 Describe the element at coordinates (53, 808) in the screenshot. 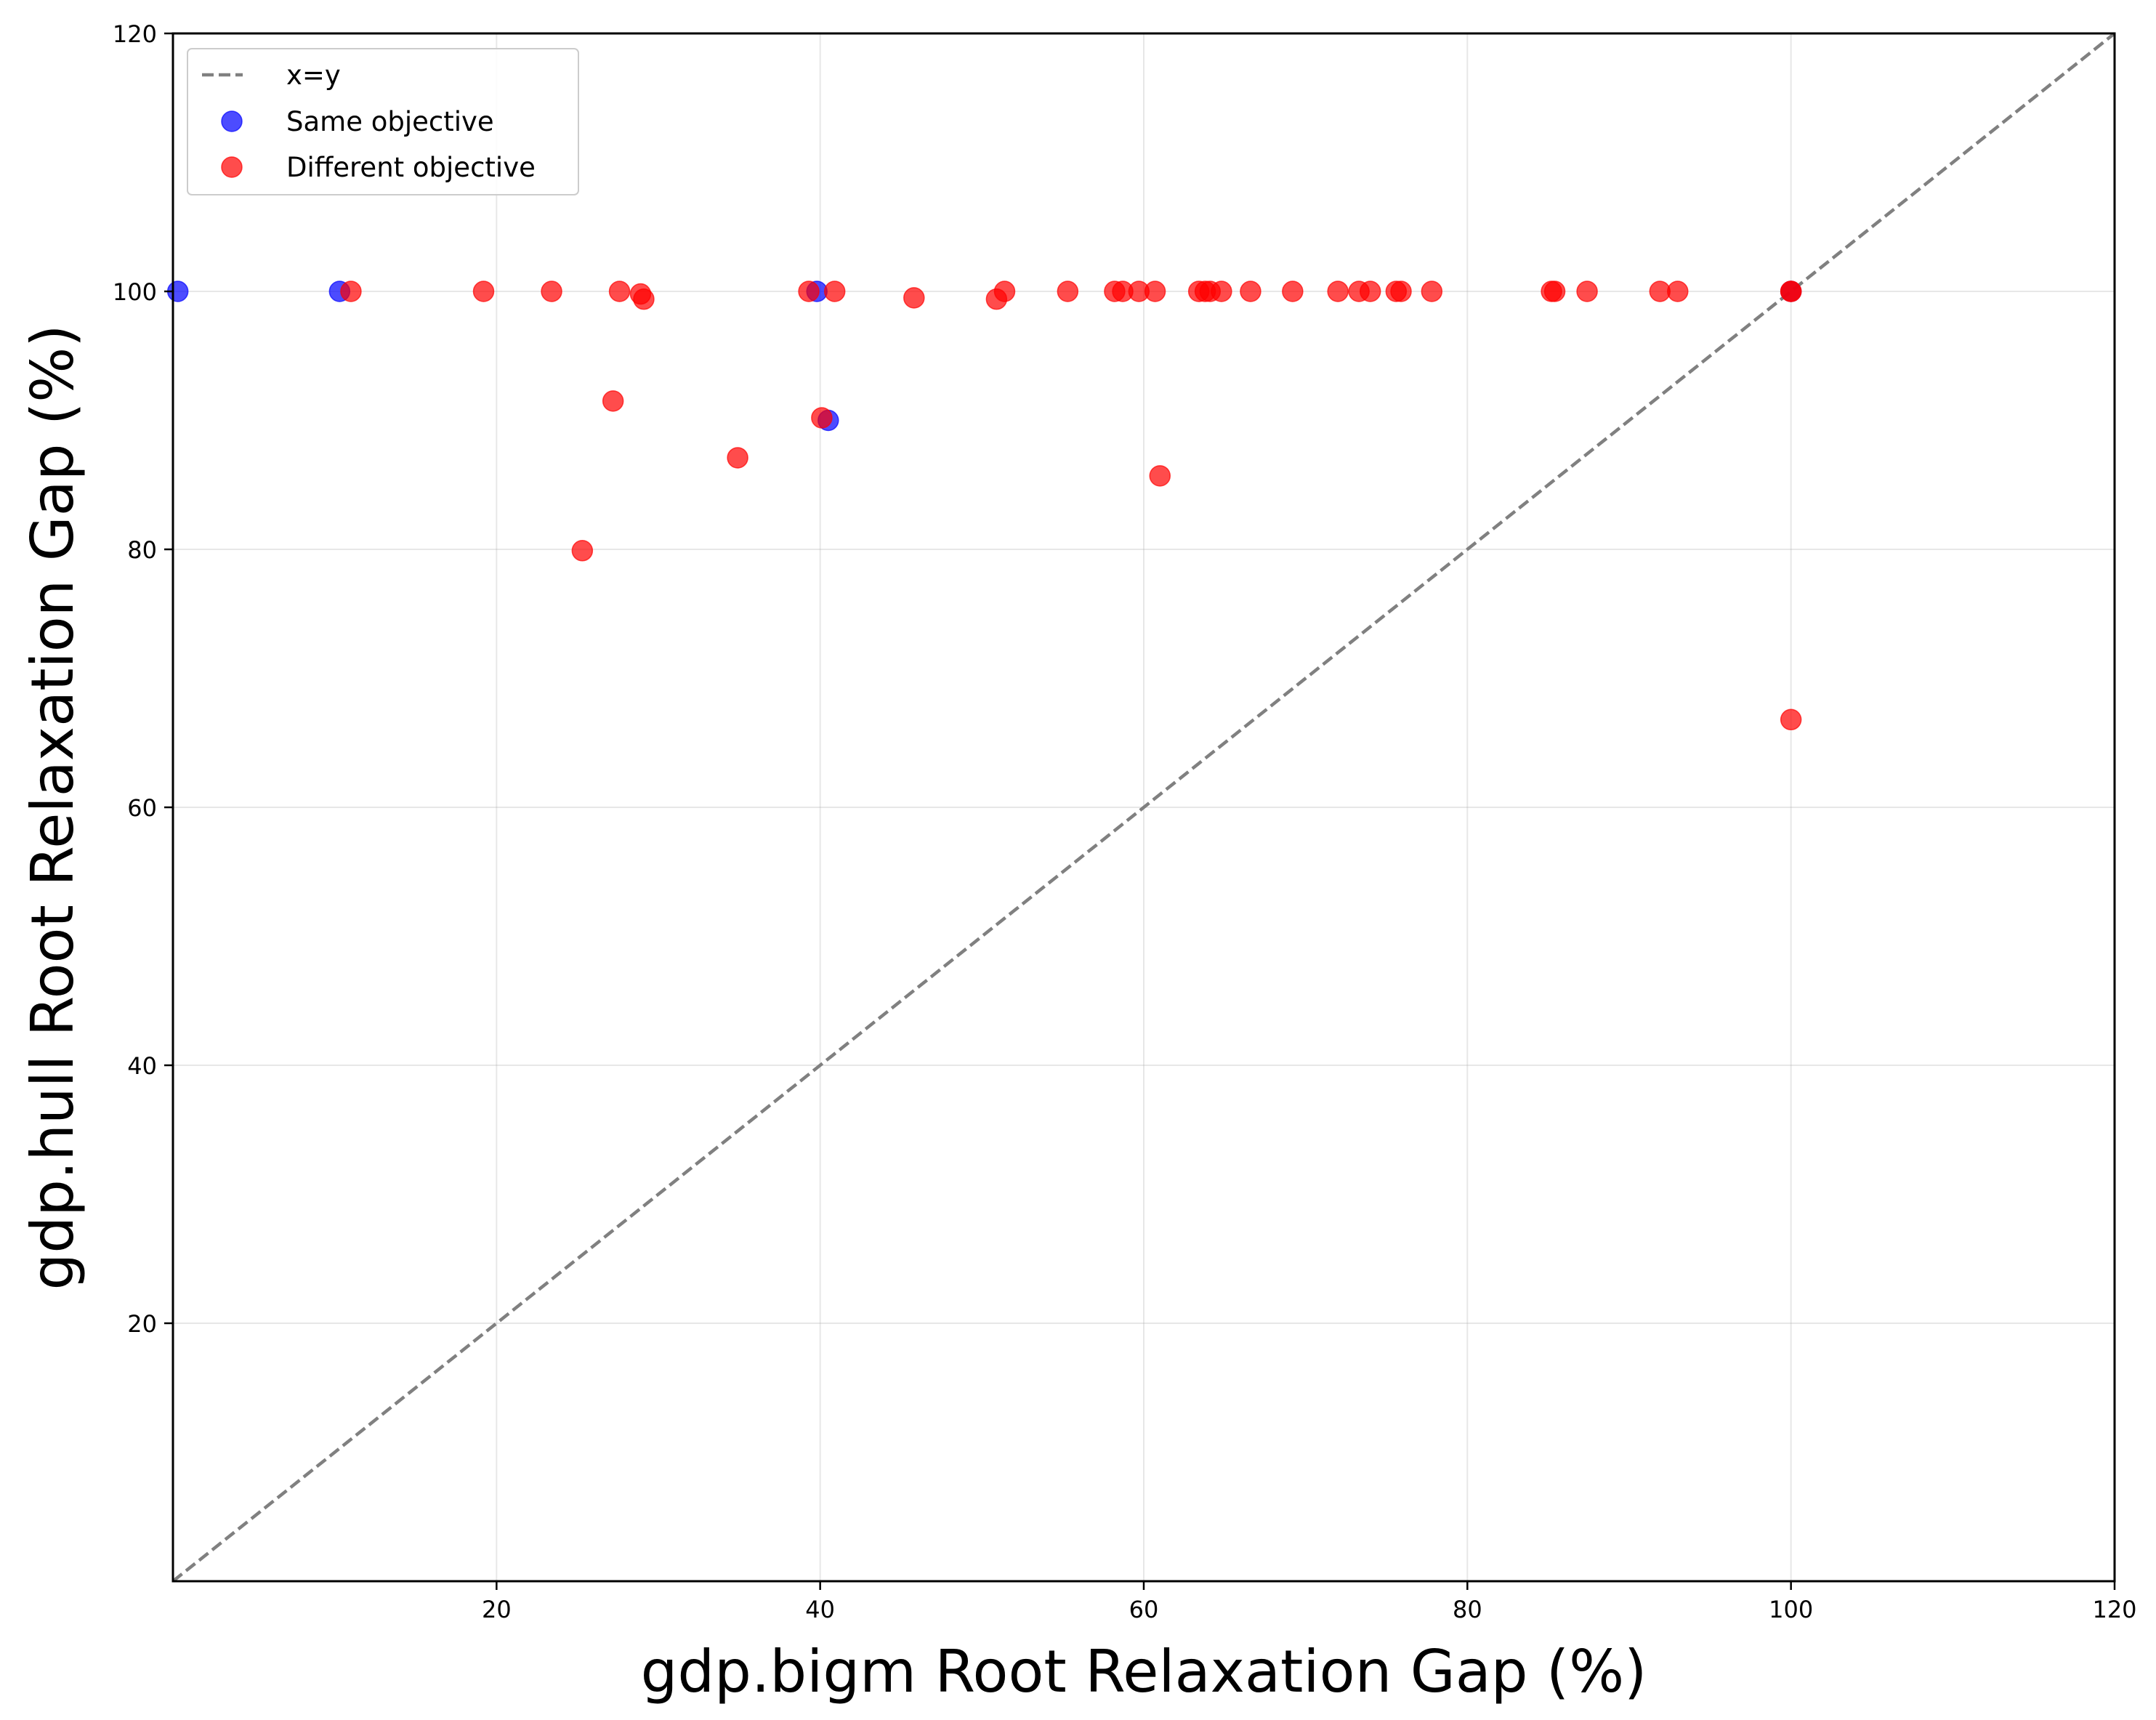

I see `y-axis-label: gdp.hull Root Relaxation Gap (%)` at that location.